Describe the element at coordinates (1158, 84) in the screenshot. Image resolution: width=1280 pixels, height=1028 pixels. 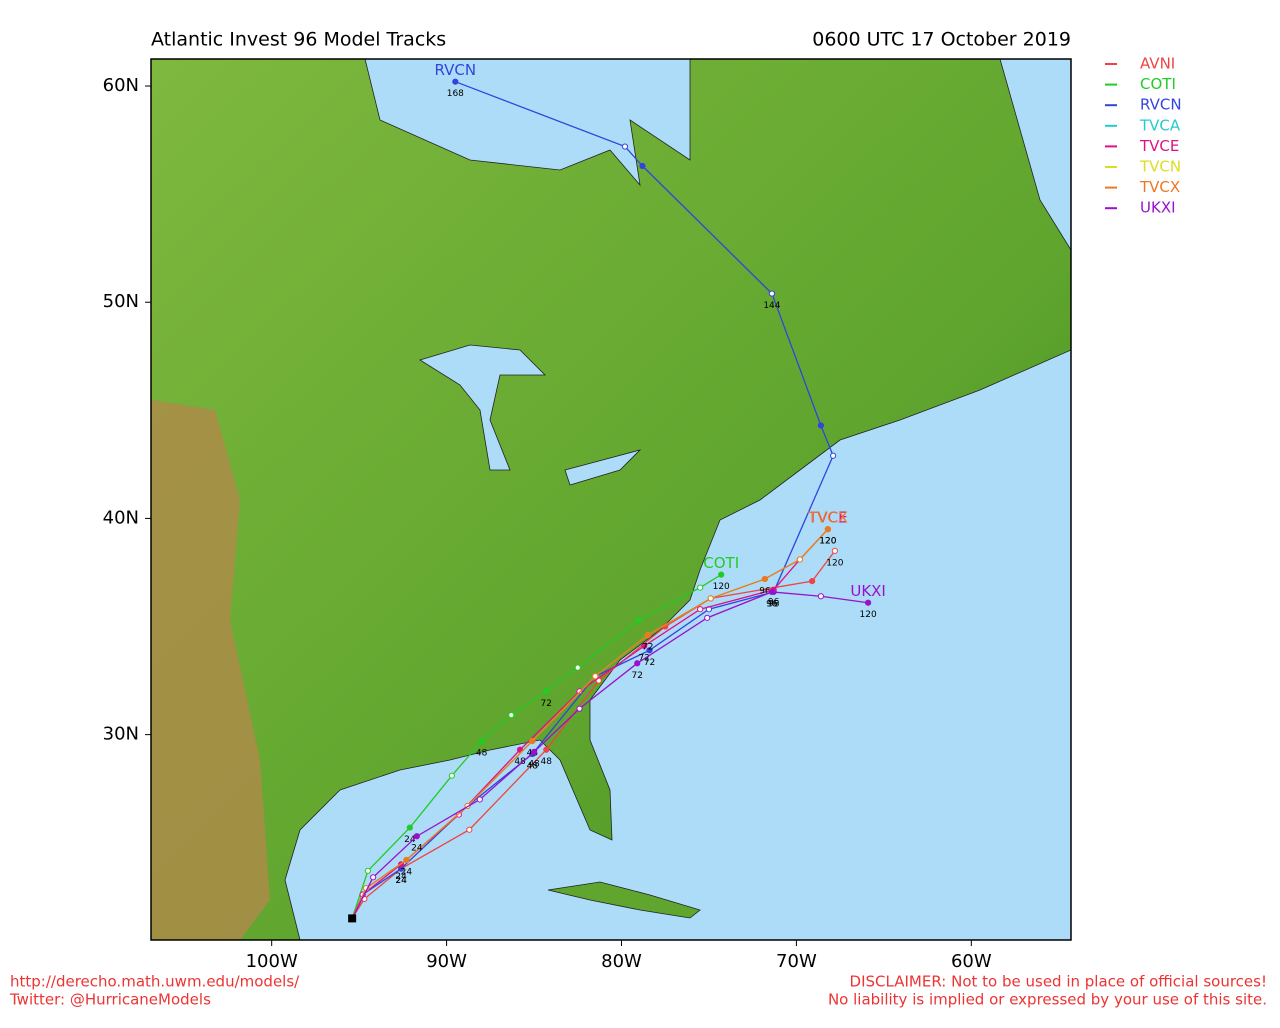
I see `legend-label: COTI` at that location.